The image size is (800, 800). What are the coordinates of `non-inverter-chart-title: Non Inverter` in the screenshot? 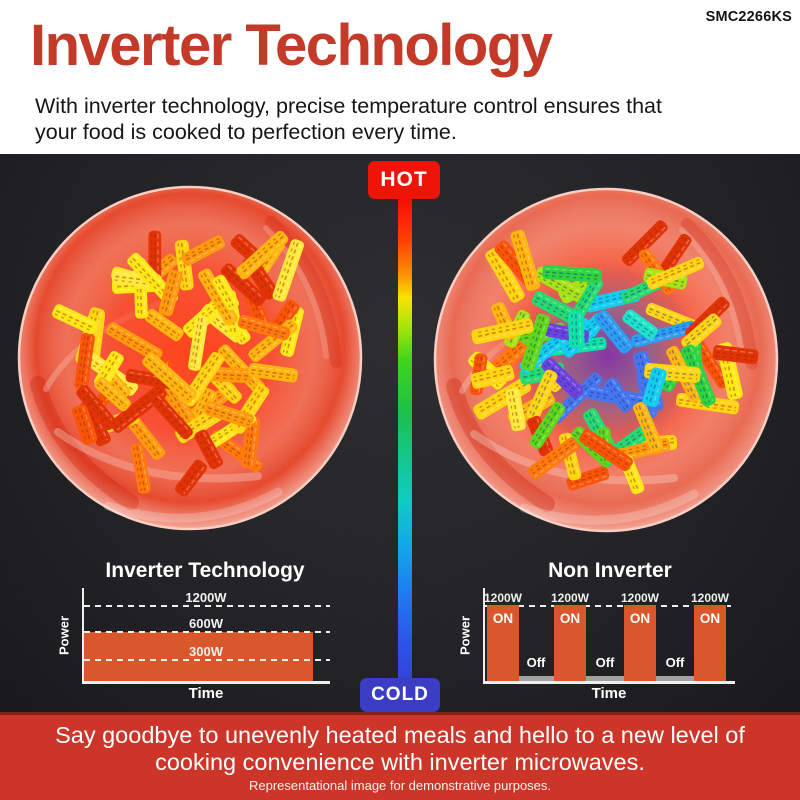 It's located at (610, 570).